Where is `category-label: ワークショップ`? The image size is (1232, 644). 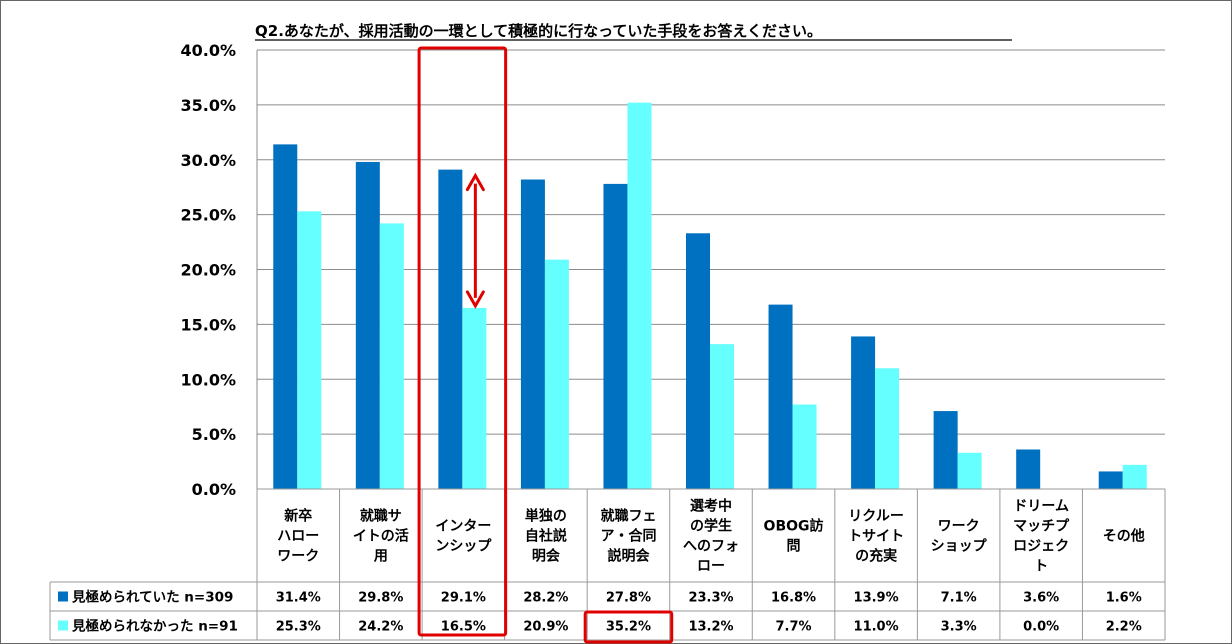
category-label: ワークショップ is located at coordinates (959, 537).